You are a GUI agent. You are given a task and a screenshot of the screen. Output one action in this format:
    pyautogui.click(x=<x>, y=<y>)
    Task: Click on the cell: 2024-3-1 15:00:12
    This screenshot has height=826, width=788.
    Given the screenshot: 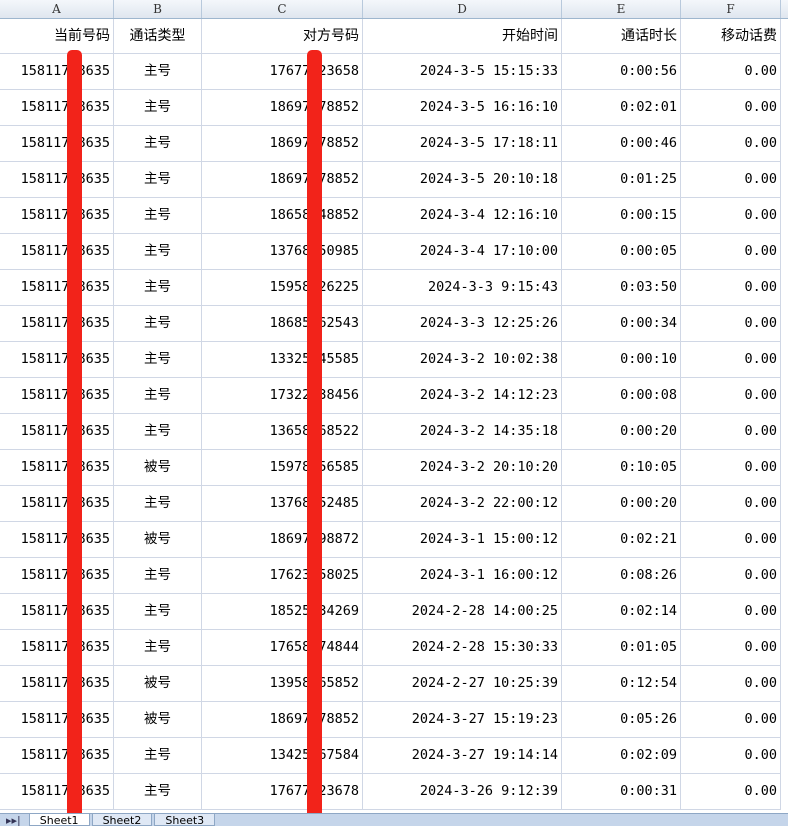 What is the action you would take?
    pyautogui.click(x=462, y=539)
    